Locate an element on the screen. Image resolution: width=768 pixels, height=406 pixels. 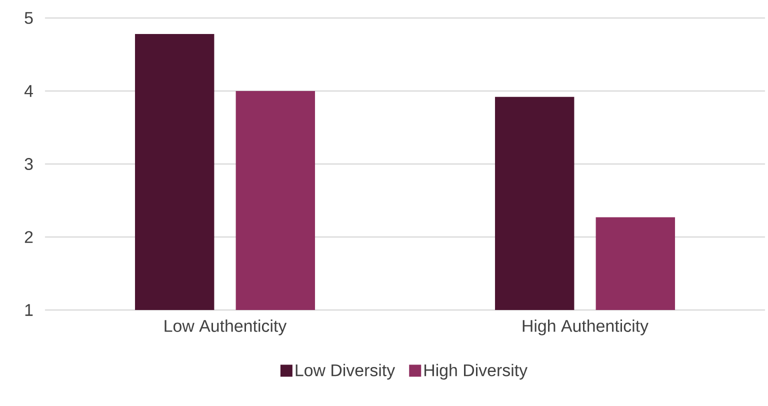
x-tick-label: High Authenticity is located at coordinates (585, 328).